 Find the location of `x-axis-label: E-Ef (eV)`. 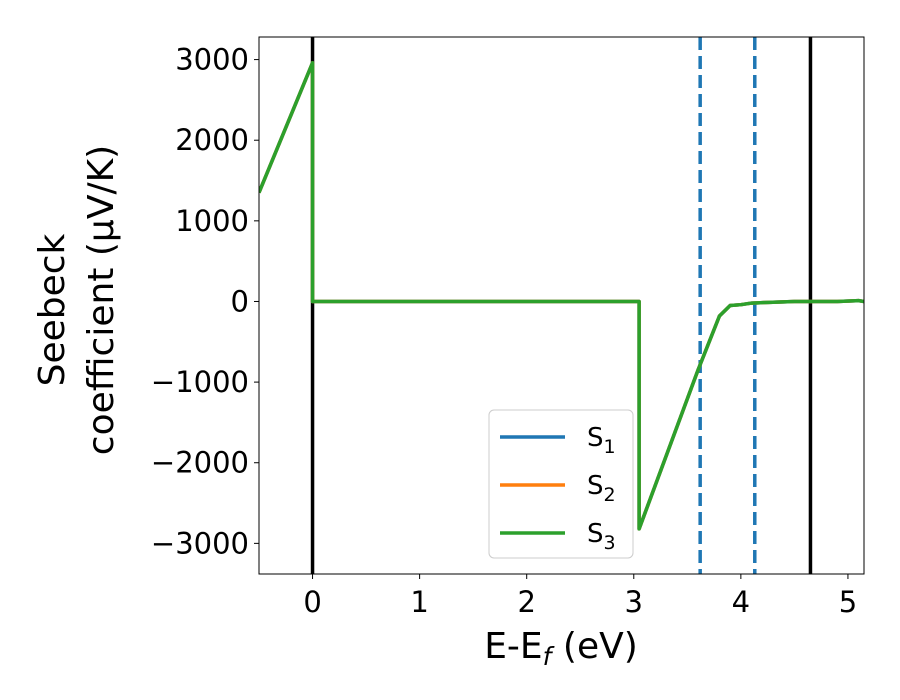

x-axis-label: E-Ef (eV) is located at coordinates (561, 648).